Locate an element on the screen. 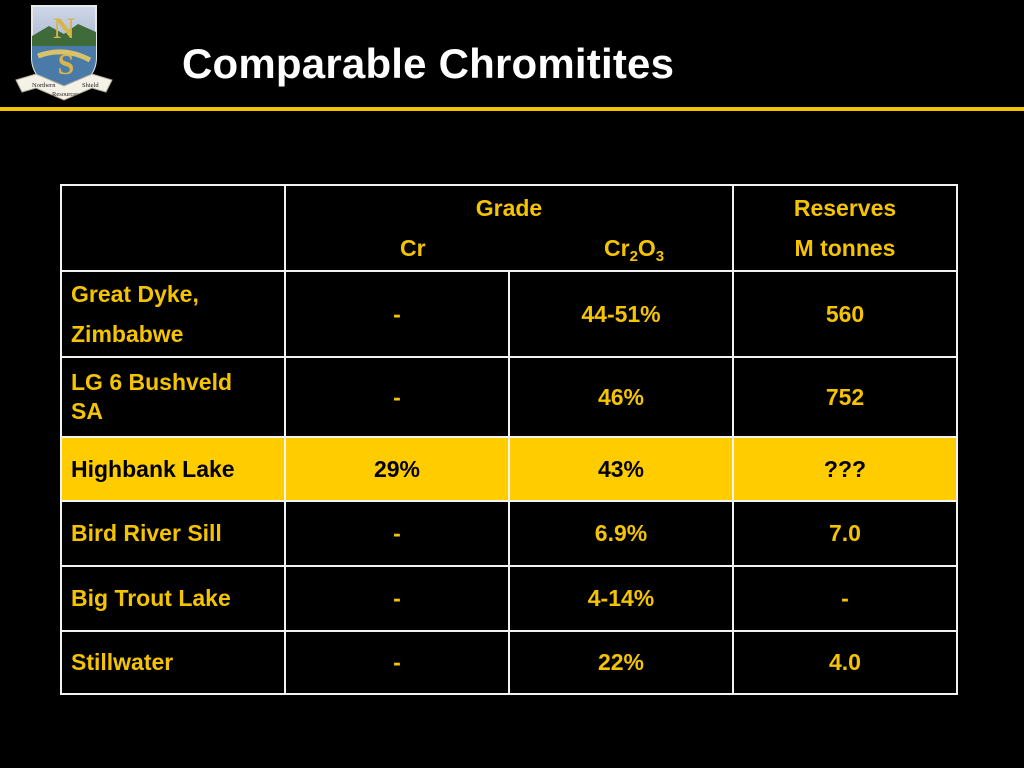 The image size is (1024, 768). reserves-header: Reserves is located at coordinates (845, 208).